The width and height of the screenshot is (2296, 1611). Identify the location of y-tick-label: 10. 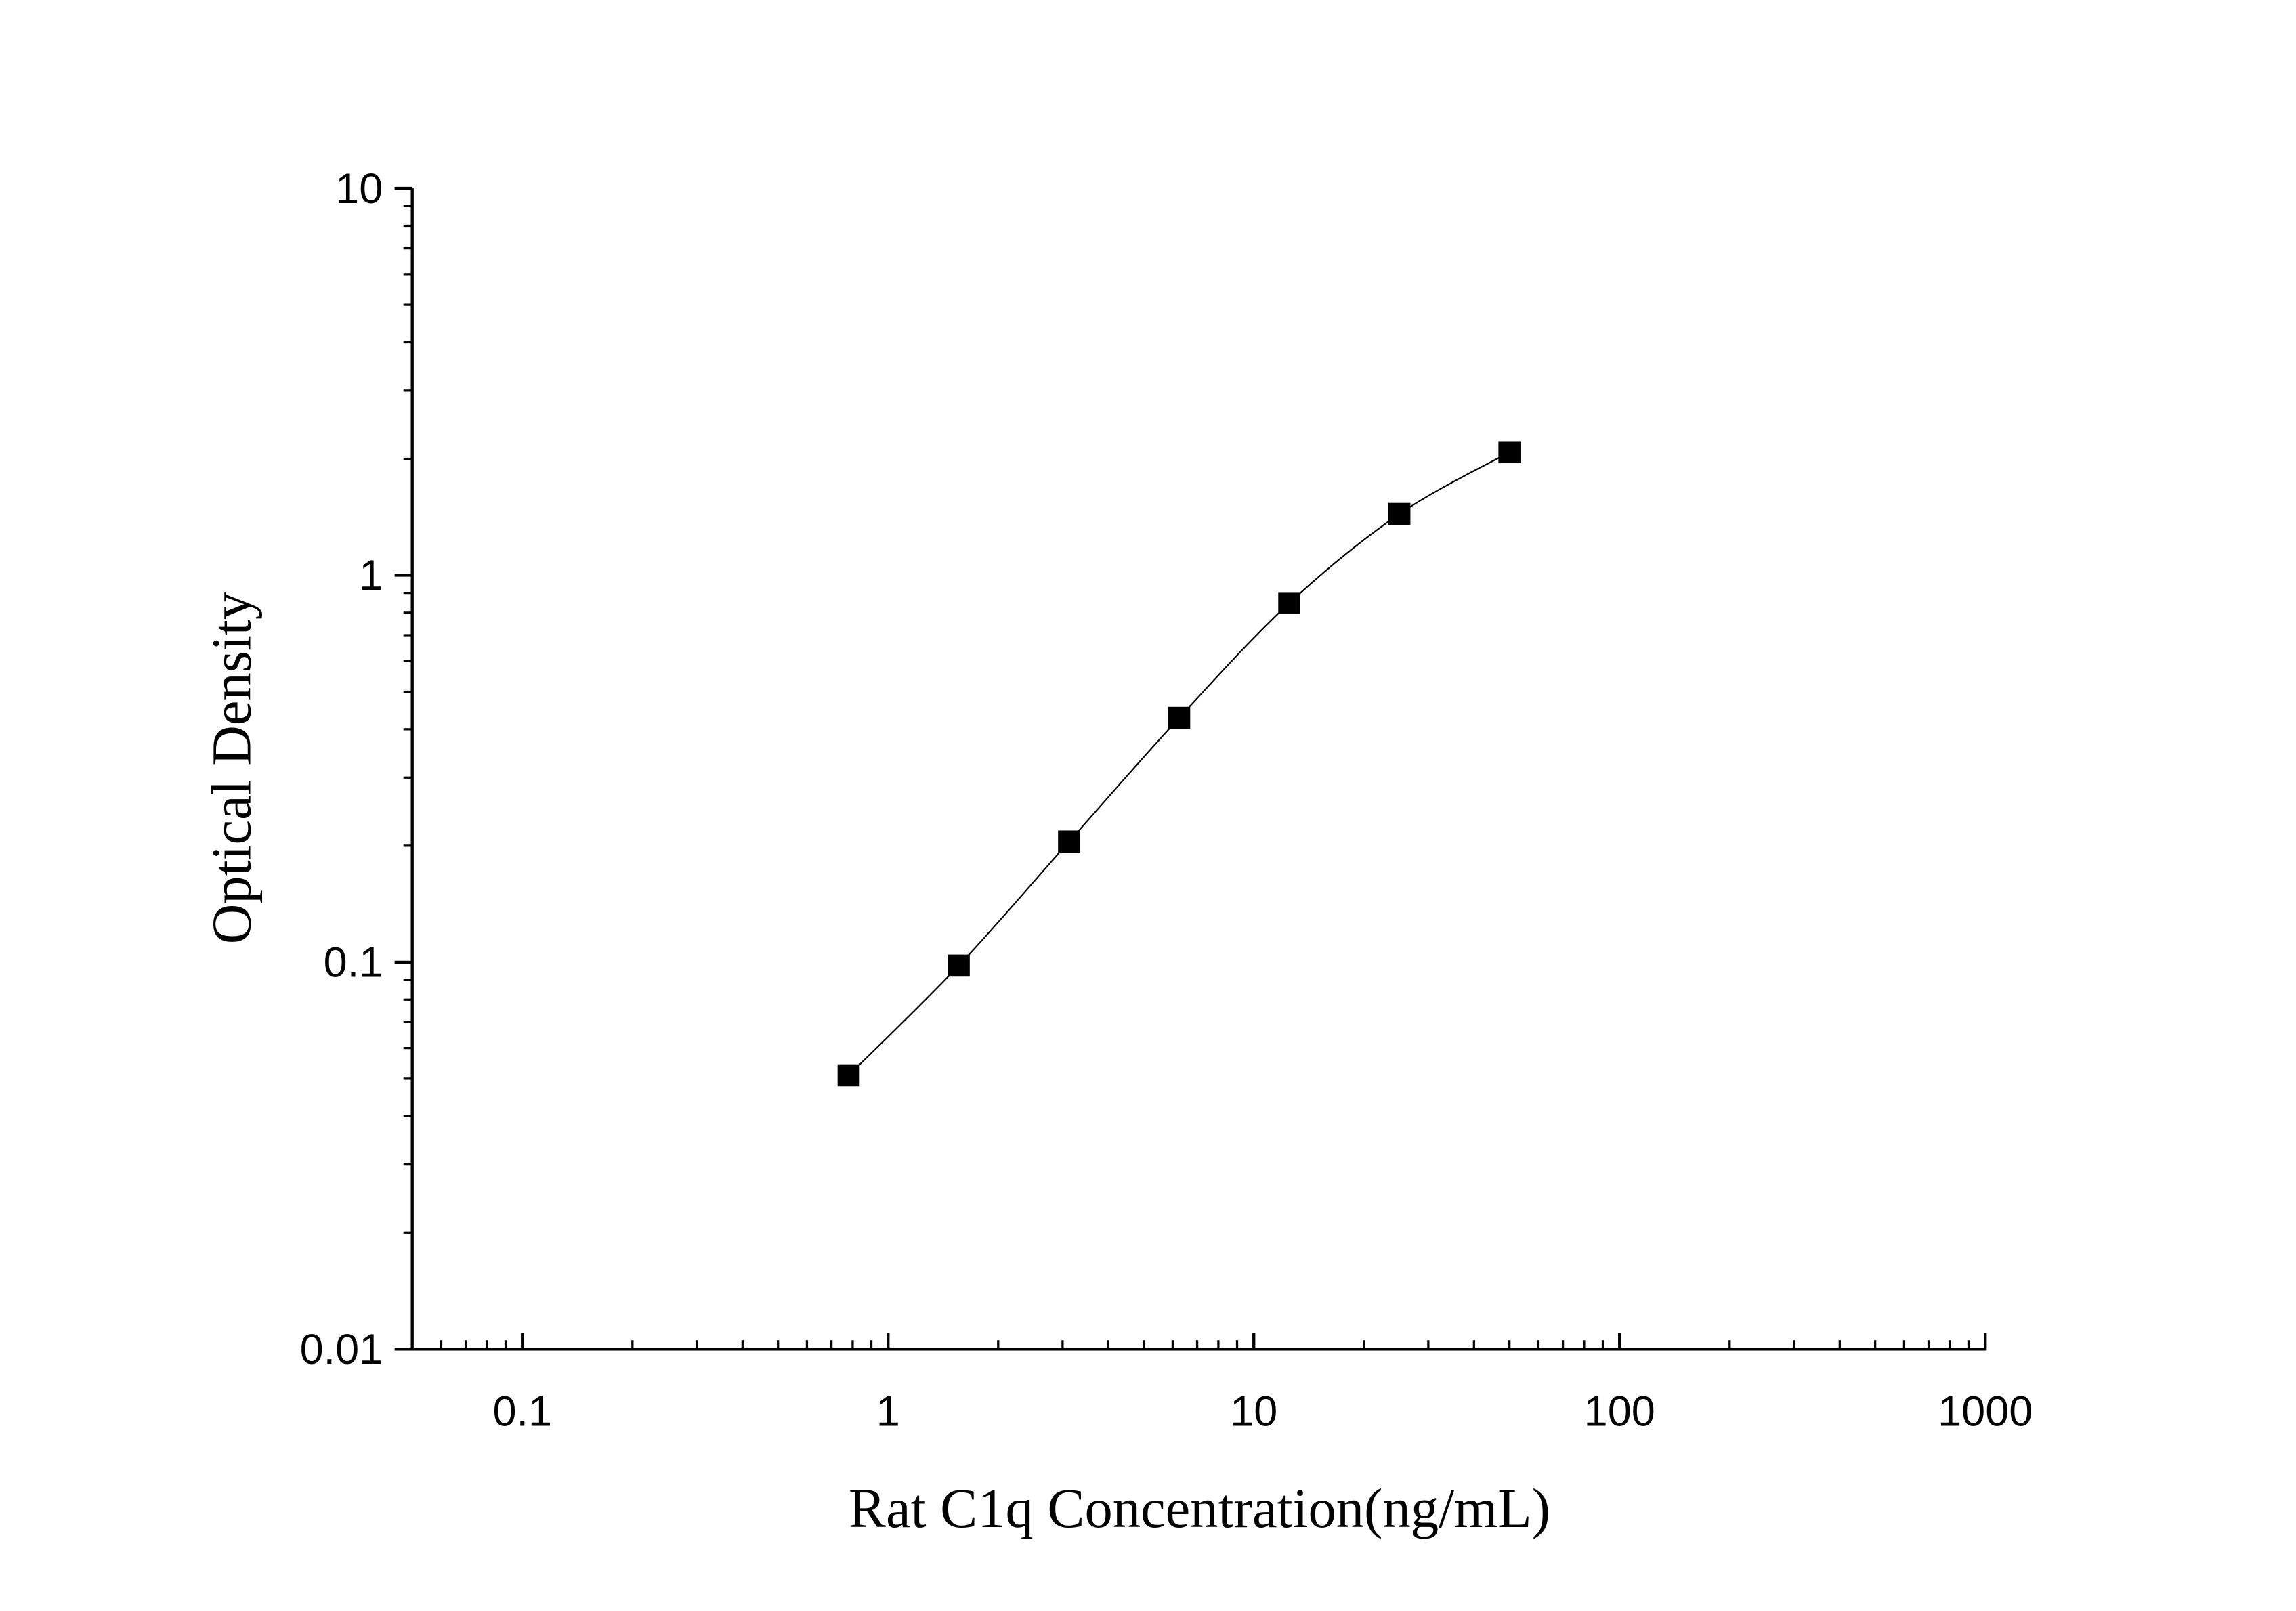
(359, 189).